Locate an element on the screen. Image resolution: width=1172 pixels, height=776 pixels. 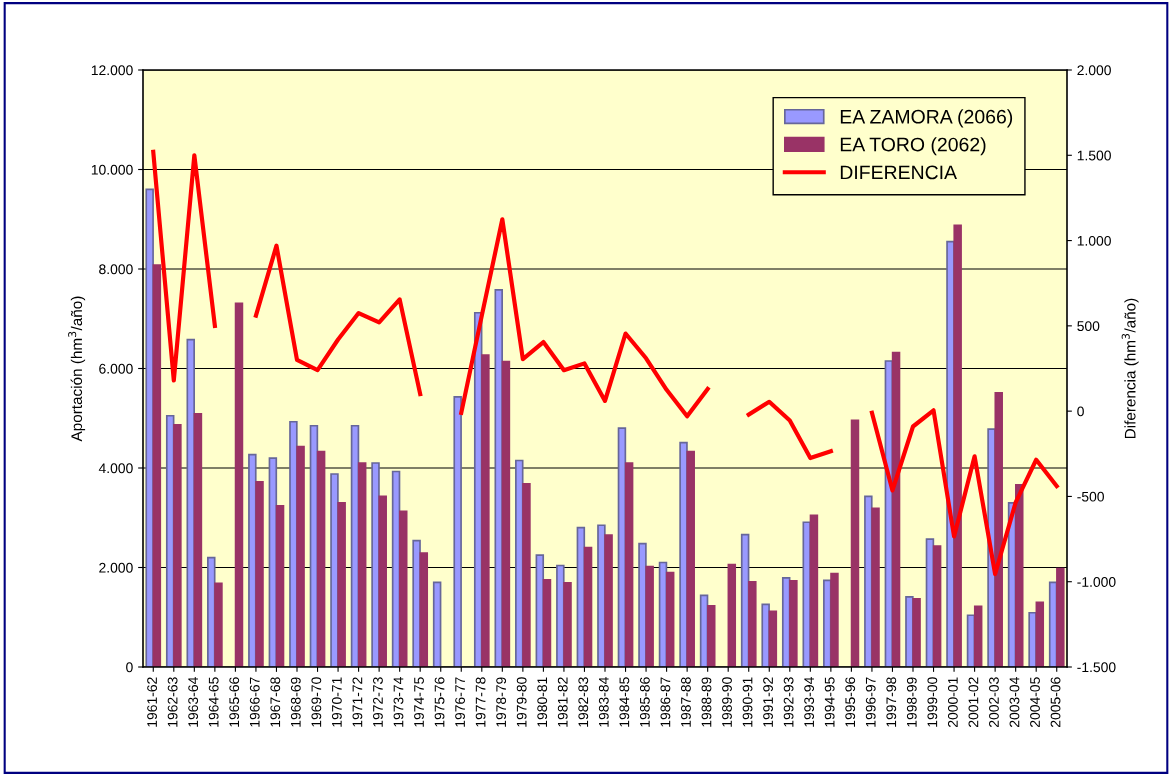
x-tick-label: 1986-87 is located at coordinates (665, 702).